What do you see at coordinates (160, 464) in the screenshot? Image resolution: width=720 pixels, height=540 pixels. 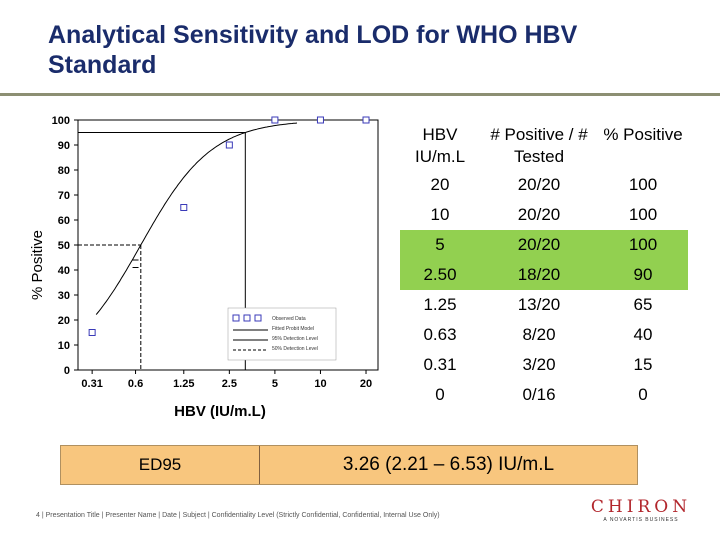 I see `ed95-label: ED95` at bounding box center [160, 464].